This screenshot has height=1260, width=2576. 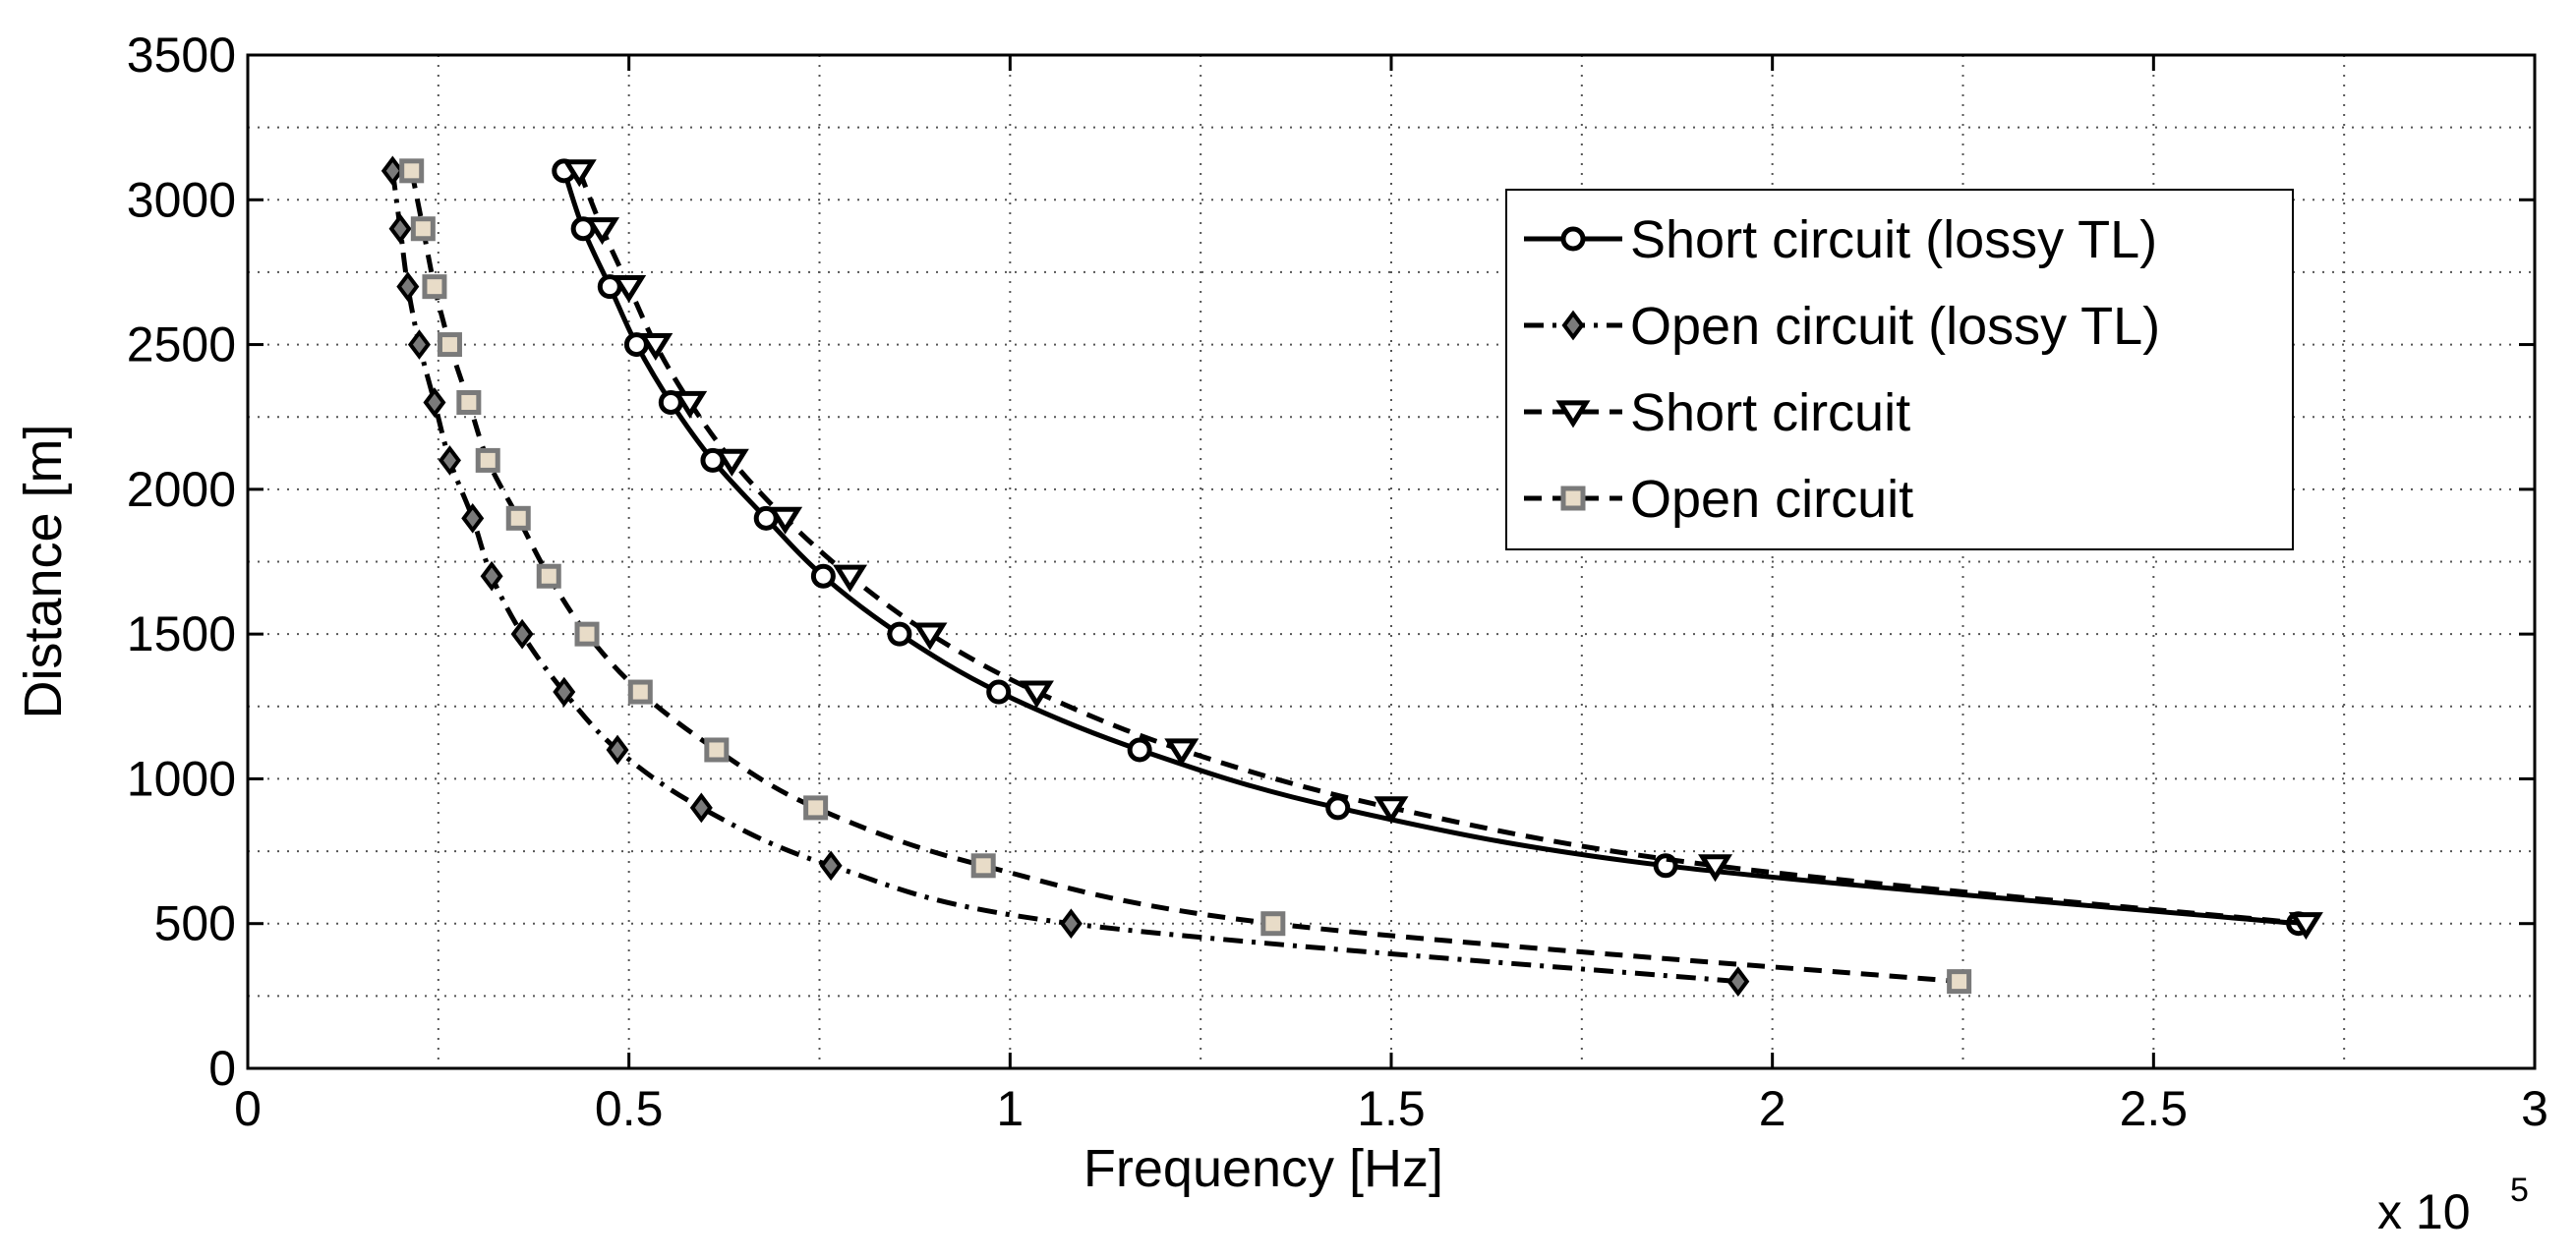 What do you see at coordinates (181, 199) in the screenshot?
I see `y-tick-label: 3000` at bounding box center [181, 199].